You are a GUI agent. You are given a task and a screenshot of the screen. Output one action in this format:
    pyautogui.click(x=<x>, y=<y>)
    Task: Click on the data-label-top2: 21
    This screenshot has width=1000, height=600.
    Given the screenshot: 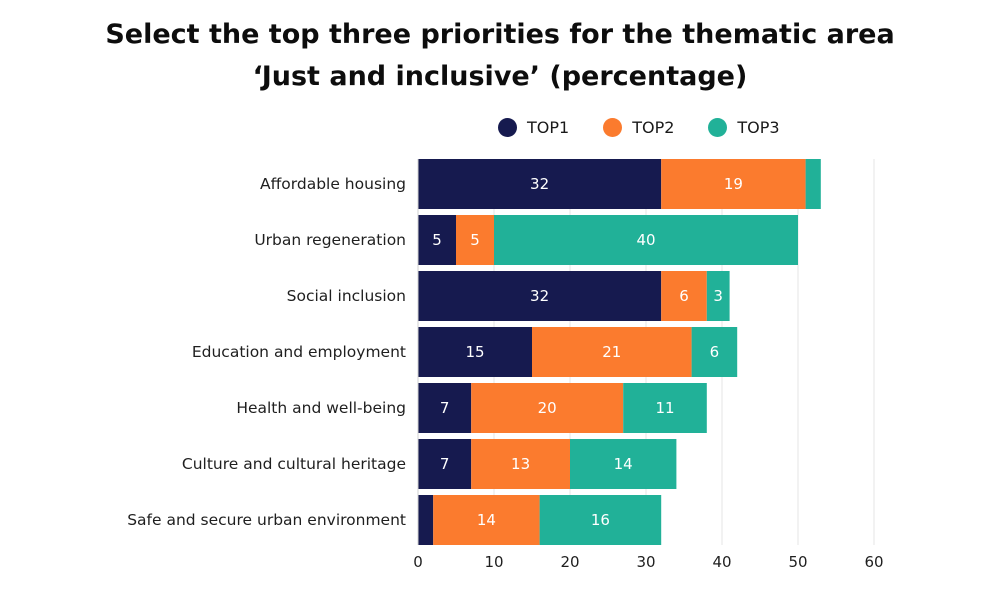 What is the action you would take?
    pyautogui.click(x=611, y=352)
    